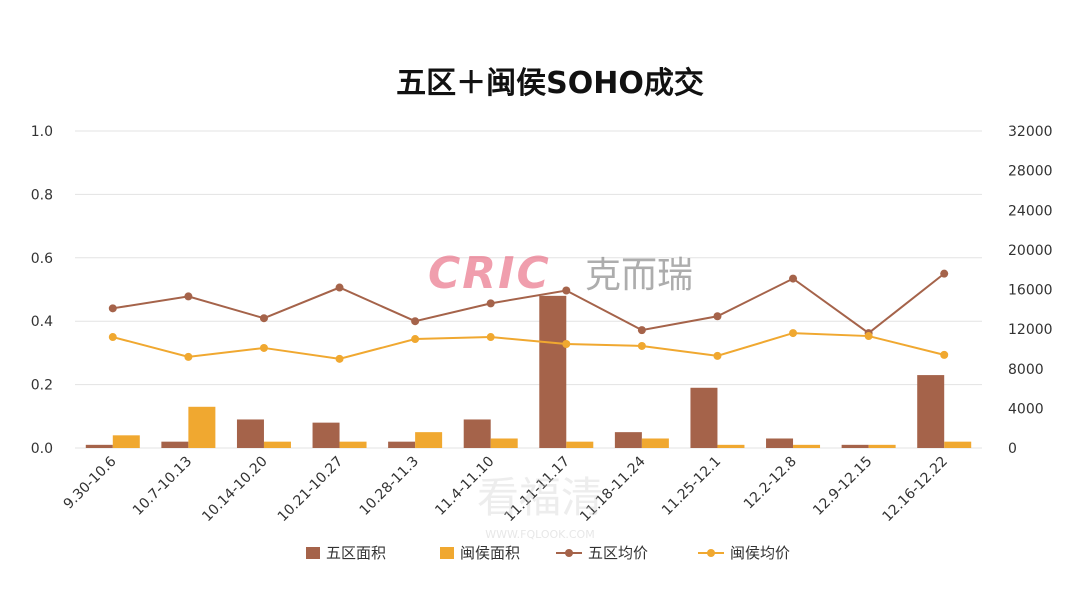 The image size is (1080, 592). Describe the element at coordinates (1030, 172) in the screenshot. I see `right-tick-label: 28000` at that location.